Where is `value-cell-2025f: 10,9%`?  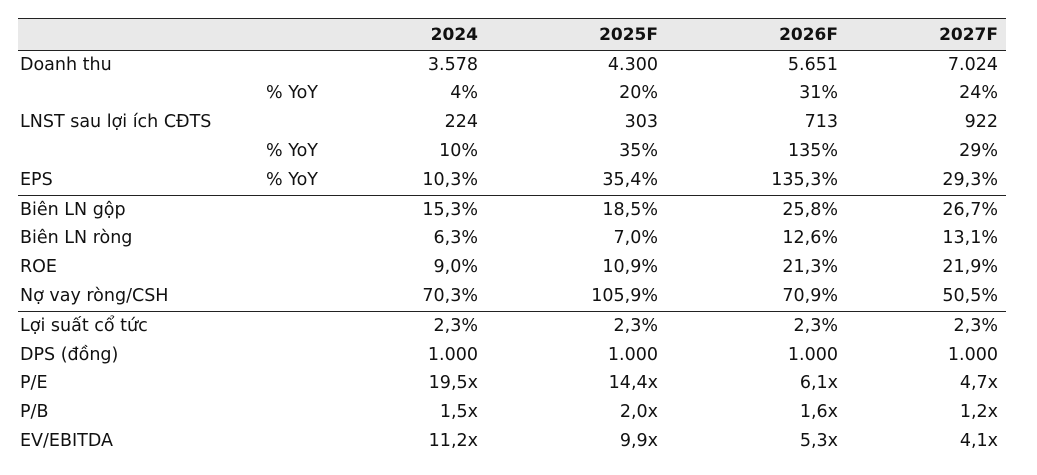
value-cell-2025f: 10,9% is located at coordinates (630, 267).